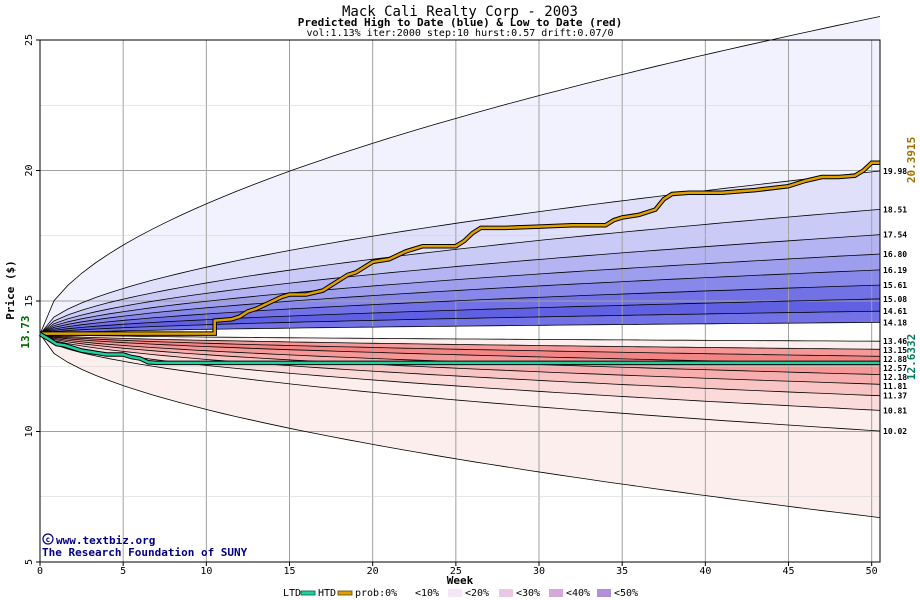  What do you see at coordinates (105, 540) in the screenshot?
I see `credit-url: www.textbiz.org` at bounding box center [105, 540].